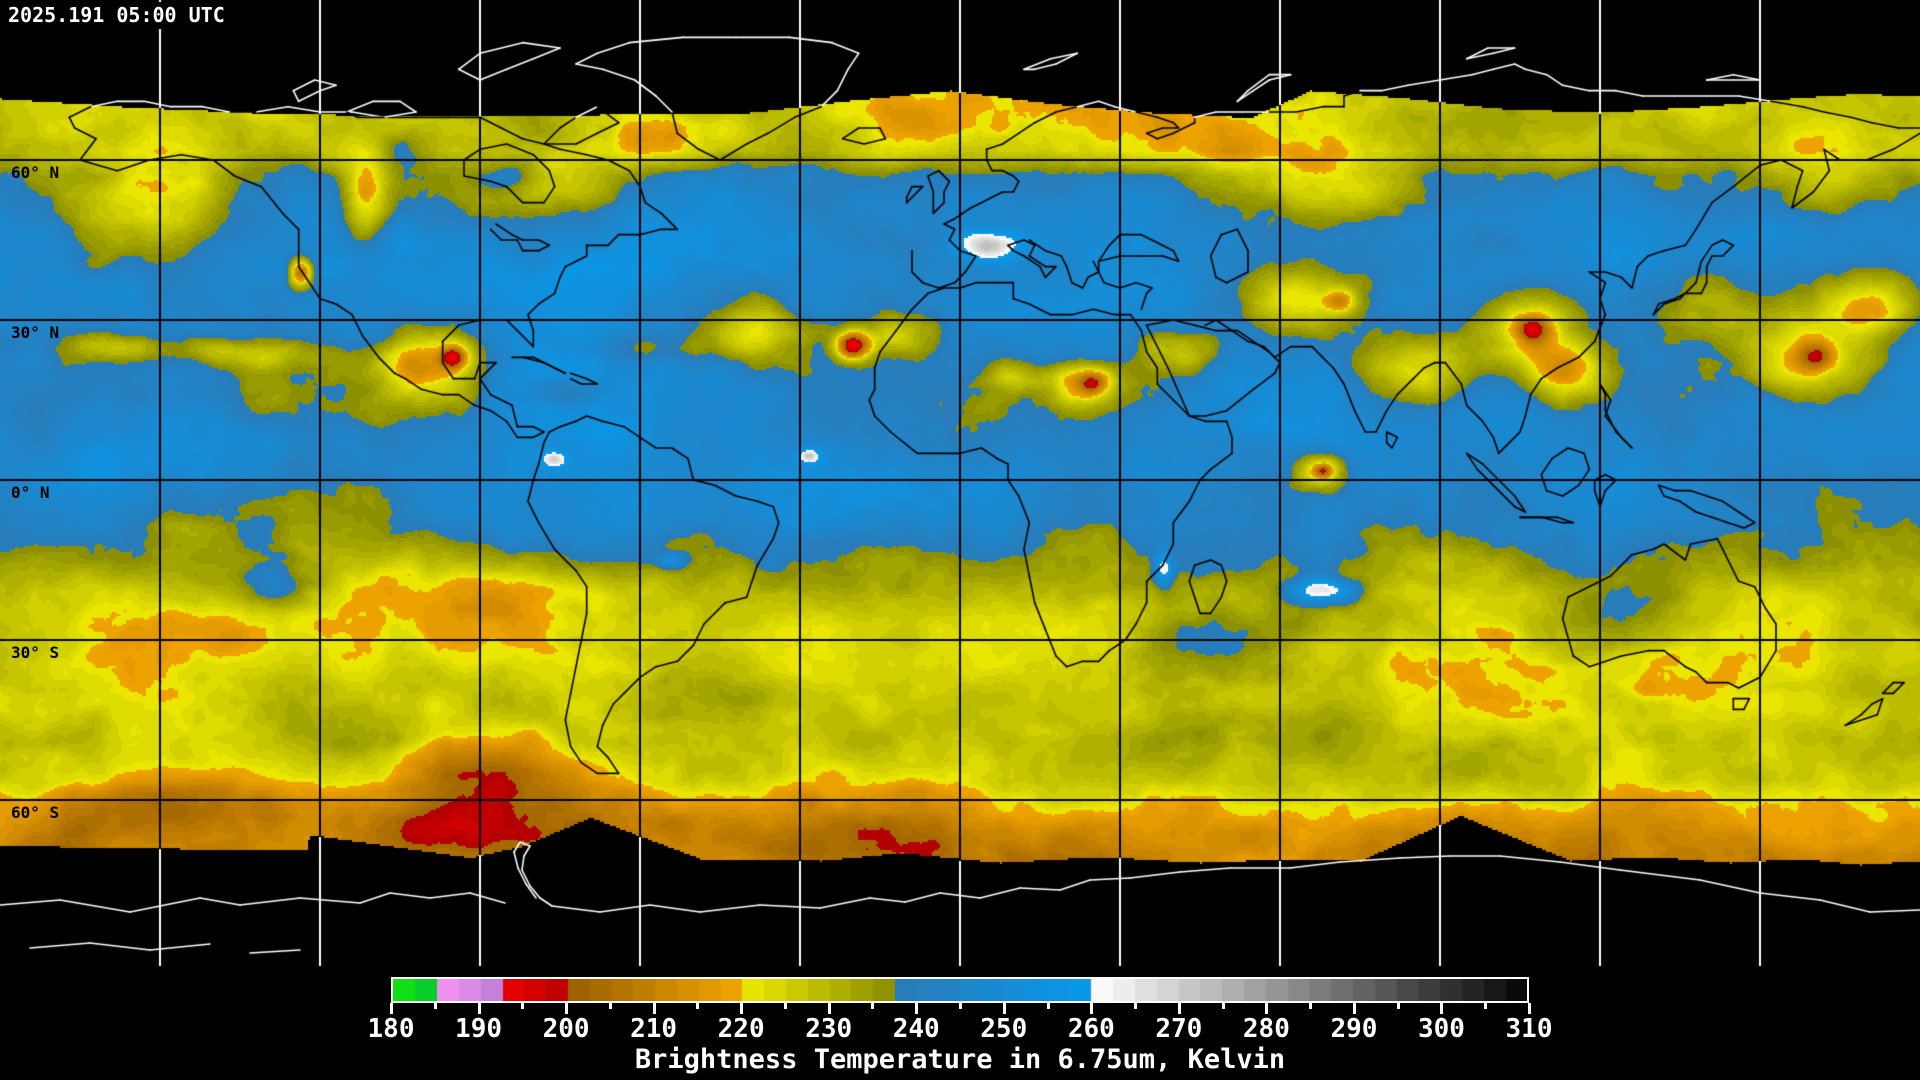 This screenshot has width=1920, height=1080. I want to click on colorbar-tick-label: 280, so click(1266, 1029).